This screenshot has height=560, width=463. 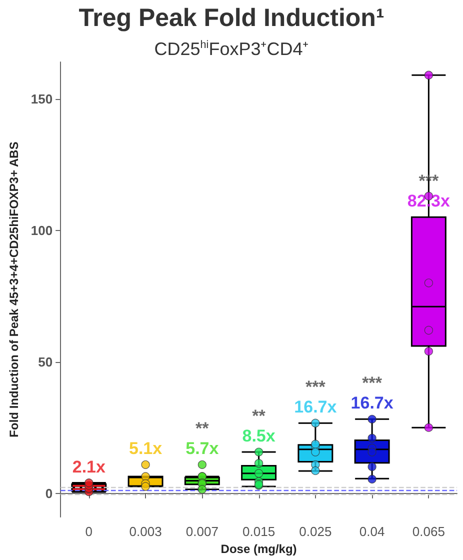 What do you see at coordinates (145, 448) in the screenshot?
I see `annotation: 5.1x` at bounding box center [145, 448].